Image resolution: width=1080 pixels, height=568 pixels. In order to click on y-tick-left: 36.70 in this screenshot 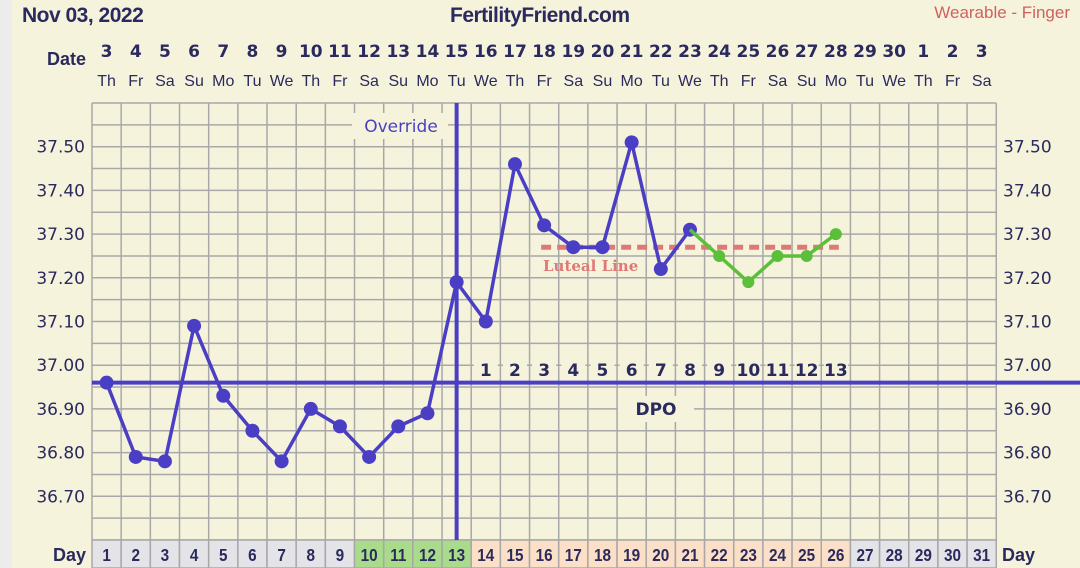, I will do `click(60, 497)`.